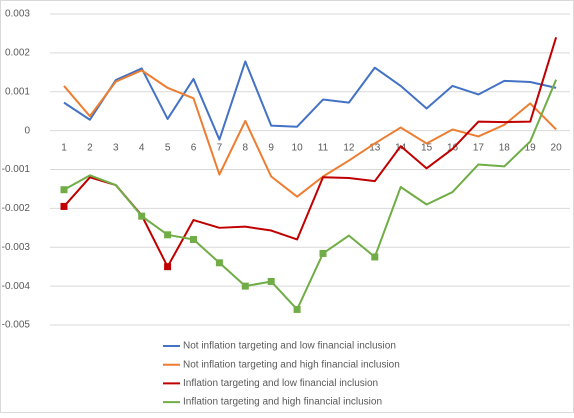 The height and width of the screenshot is (418, 574). What do you see at coordinates (479, 147) in the screenshot?
I see `x-tick-label: 17` at bounding box center [479, 147].